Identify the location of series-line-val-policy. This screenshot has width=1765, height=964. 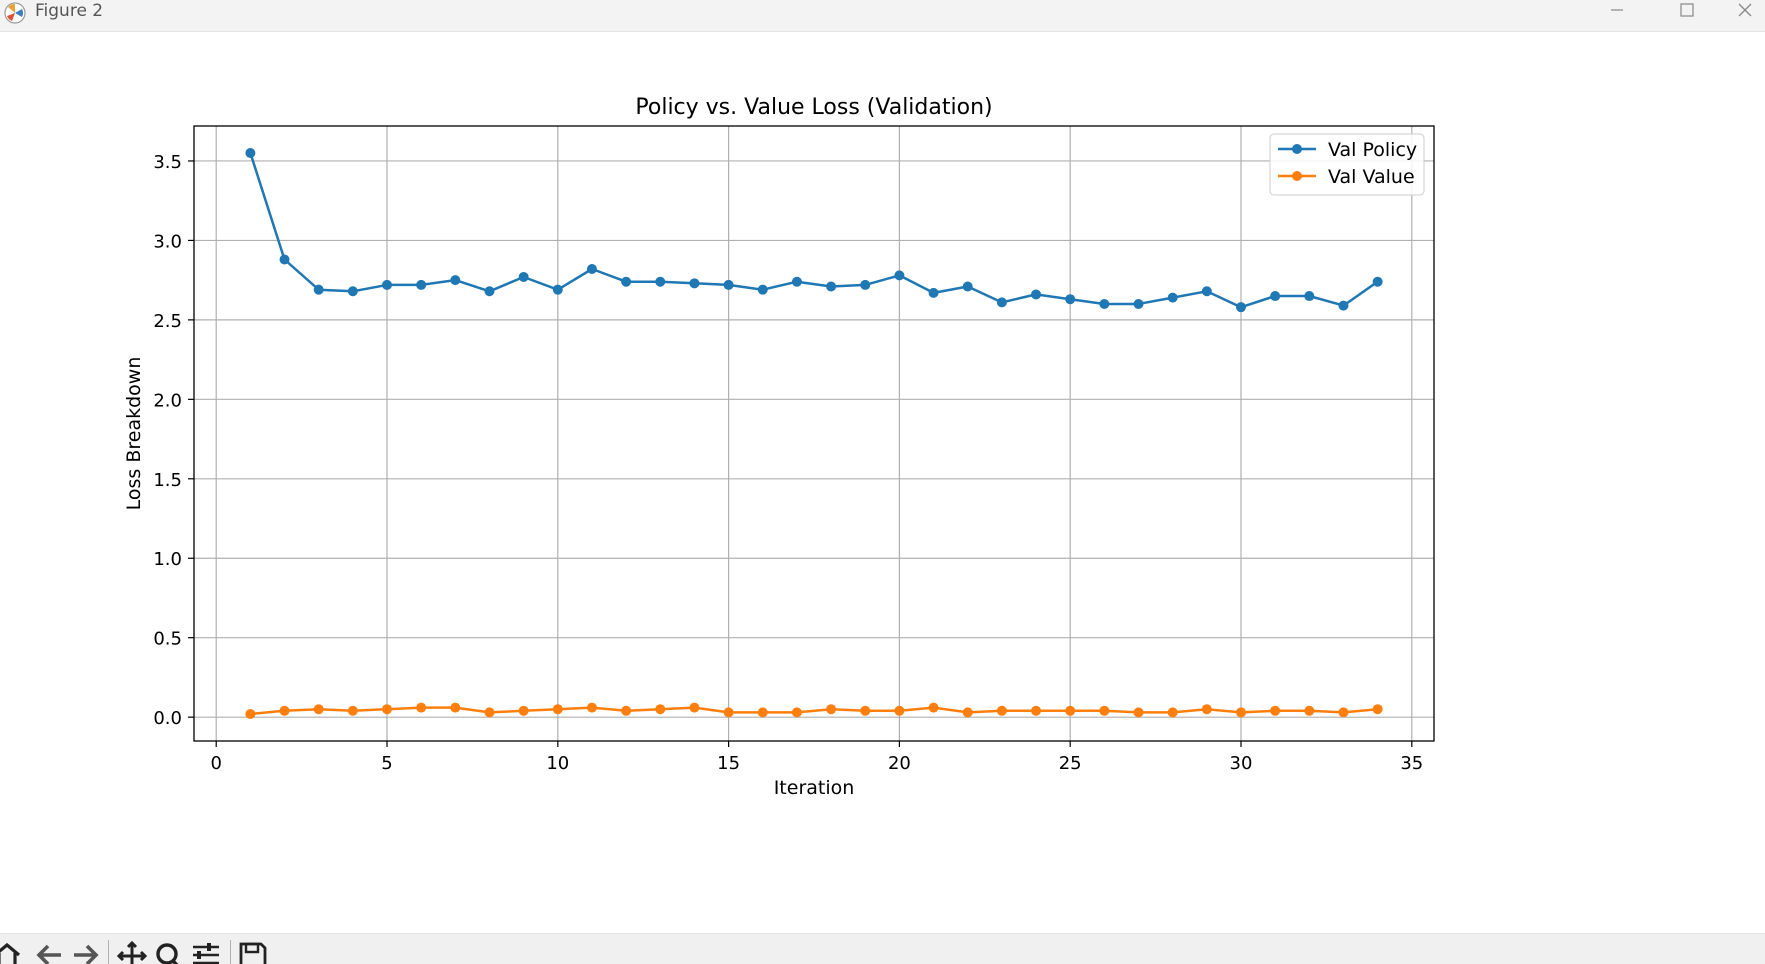
(814, 230).